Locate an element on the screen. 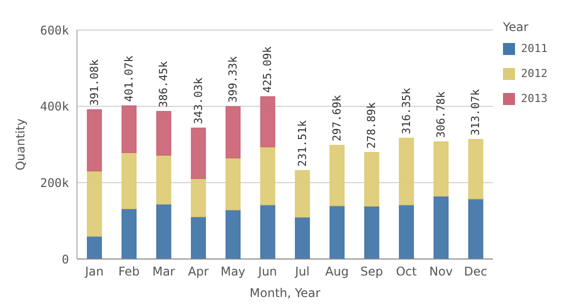 The width and height of the screenshot is (573, 307). total-label: 278.89k is located at coordinates (371, 125).